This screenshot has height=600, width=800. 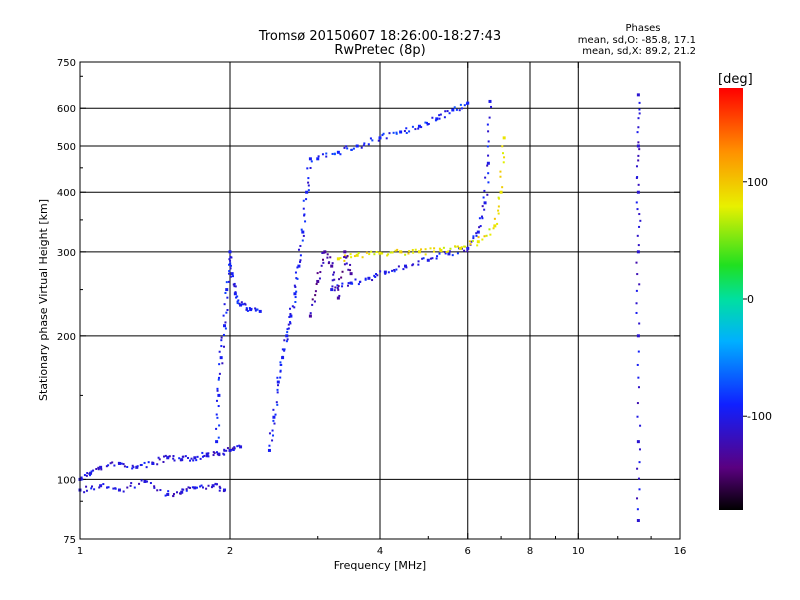 I want to click on chart-title: Tromsø 20150607 18:26:00-18:27:43, so click(x=379, y=36).